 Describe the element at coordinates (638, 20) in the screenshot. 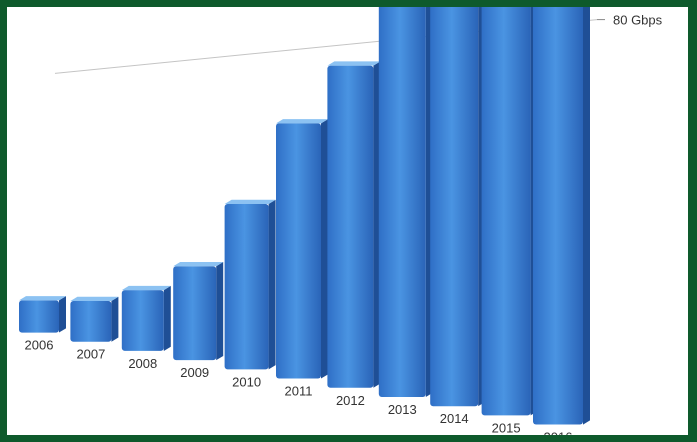

I see `y-tick-label: 80 Gbps` at that location.